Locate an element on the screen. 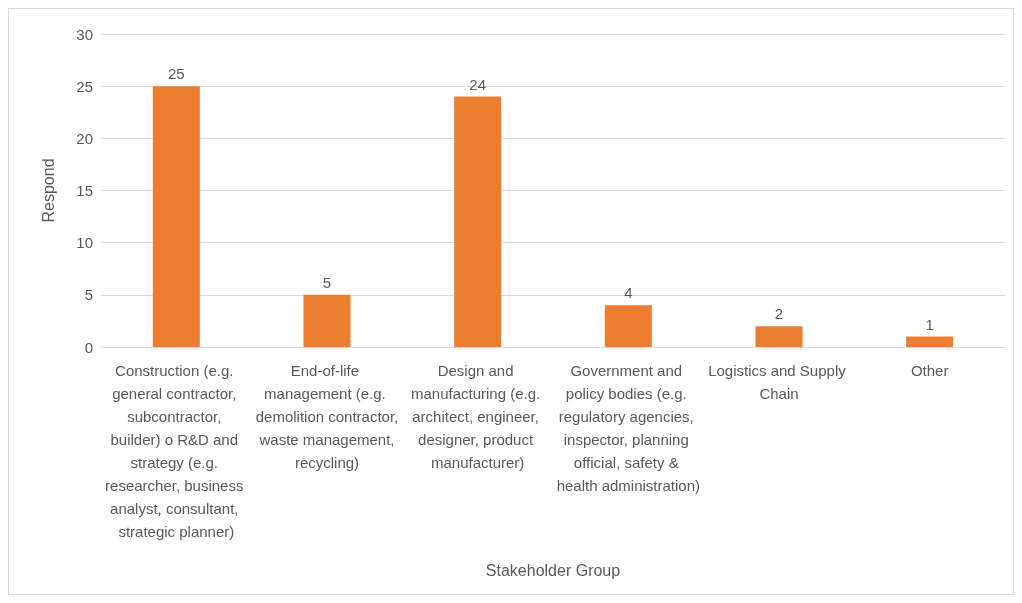 This screenshot has height=603, width=1022. data-label: 25 is located at coordinates (176, 74).